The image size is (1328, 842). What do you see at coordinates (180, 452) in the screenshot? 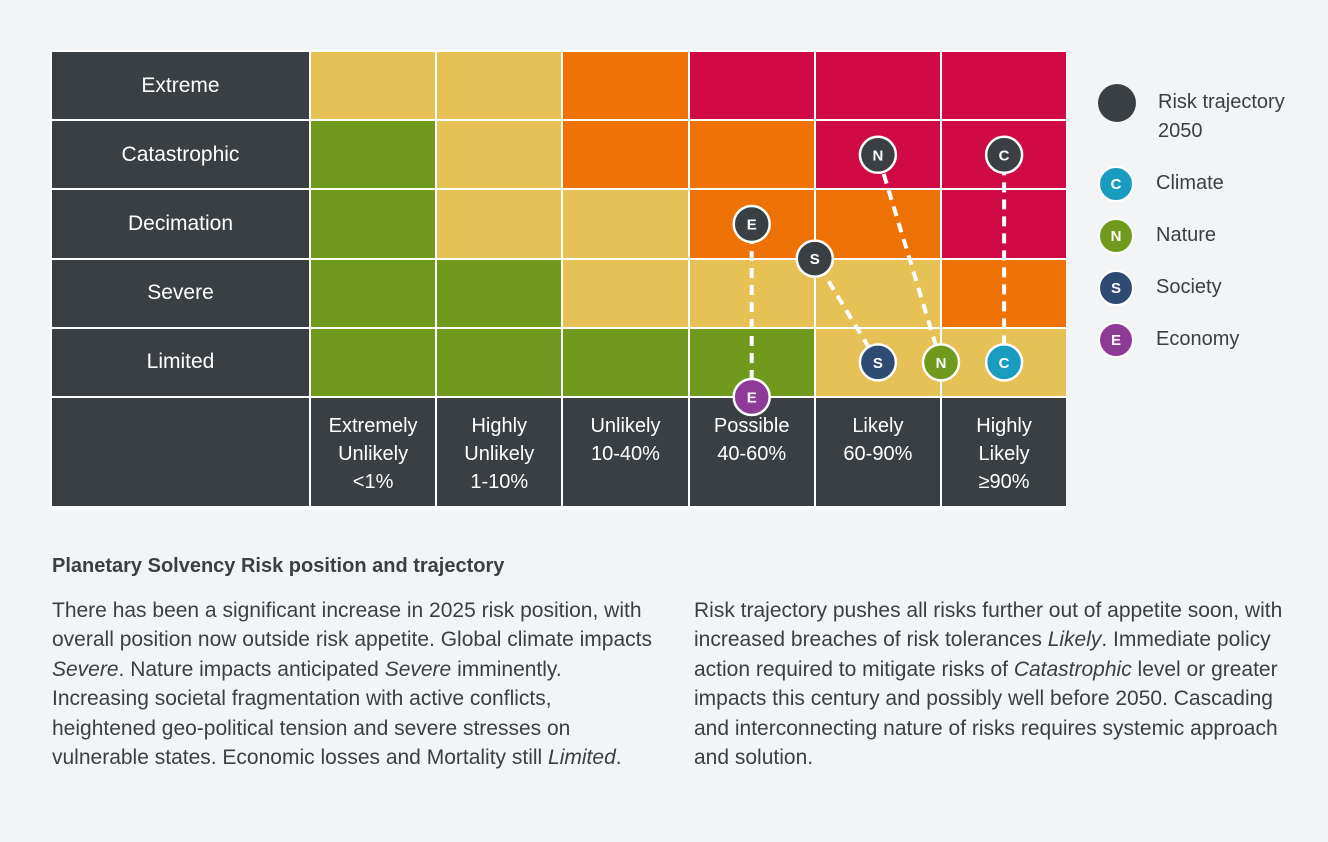
I see `matrix-corner` at bounding box center [180, 452].